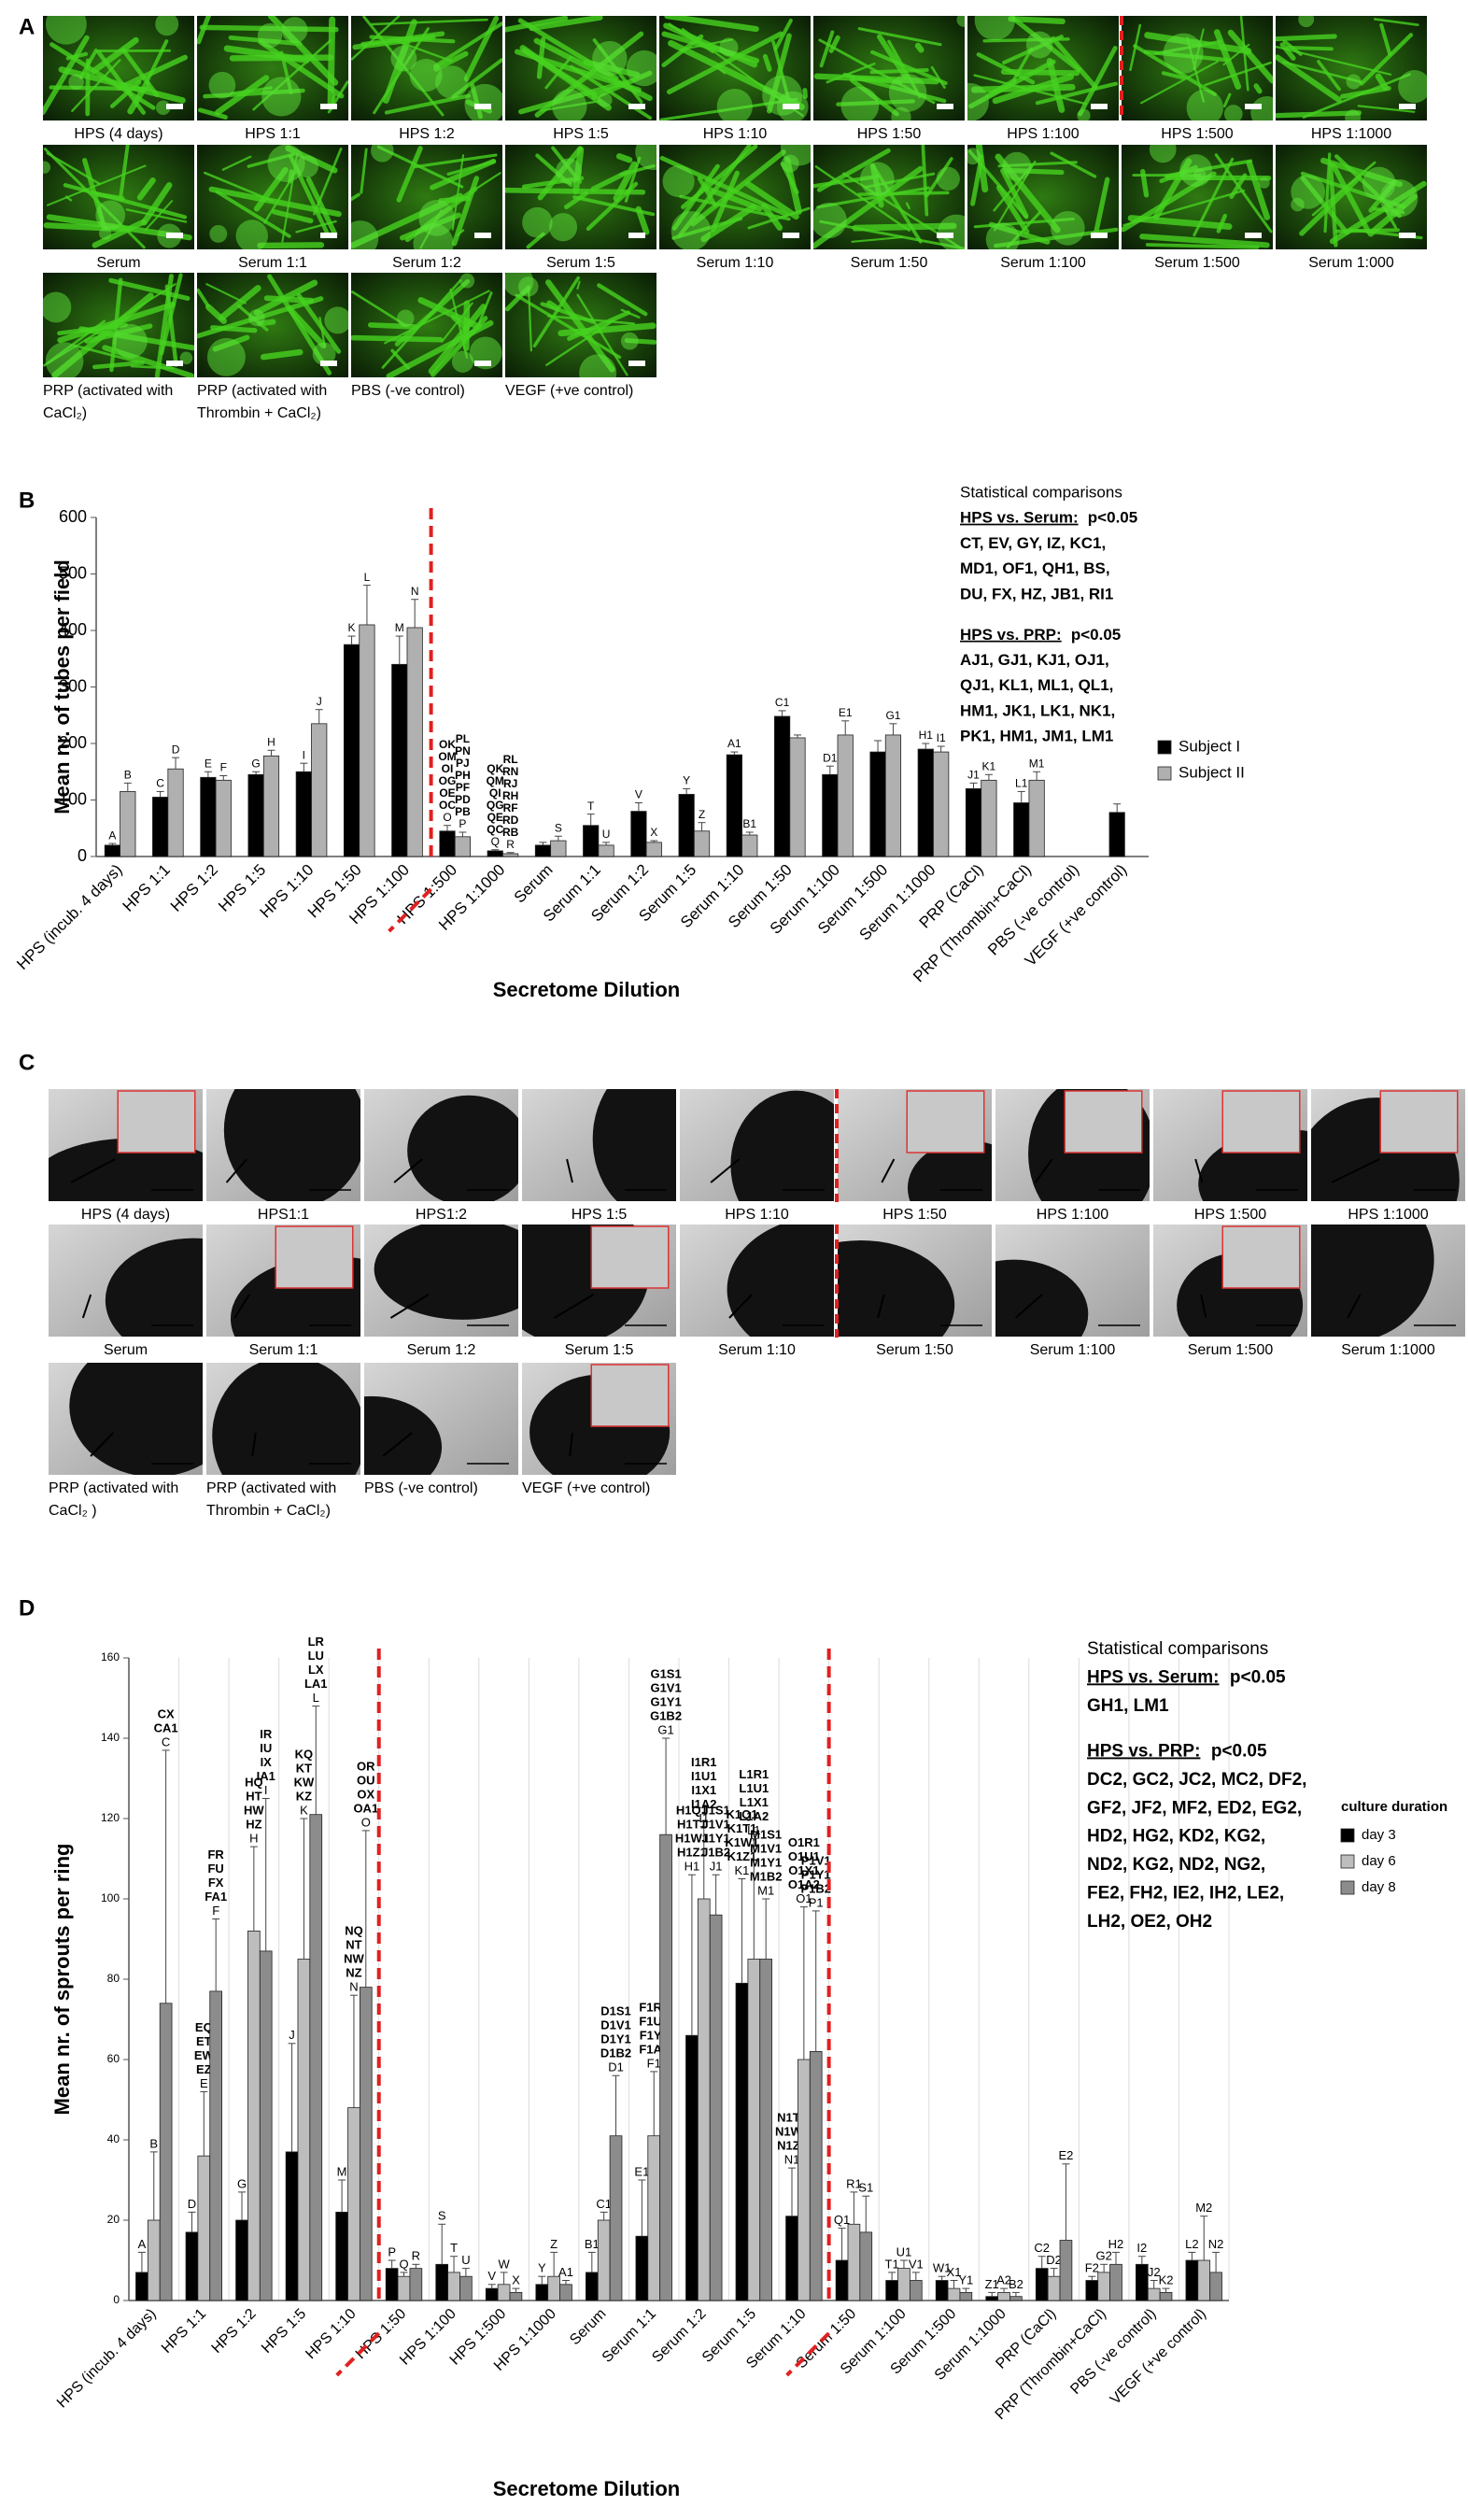  I want to click on bar-annotation: H, so click(253, 1839).